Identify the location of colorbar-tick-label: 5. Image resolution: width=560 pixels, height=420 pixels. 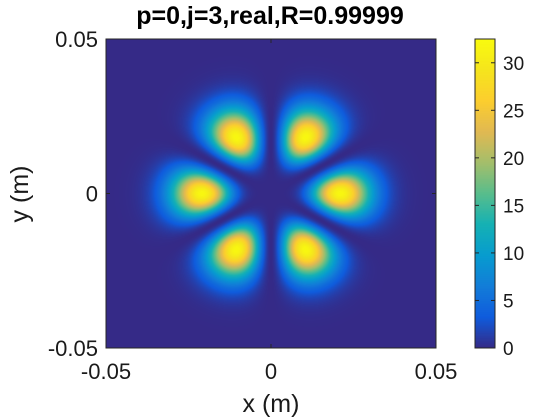
(508, 301).